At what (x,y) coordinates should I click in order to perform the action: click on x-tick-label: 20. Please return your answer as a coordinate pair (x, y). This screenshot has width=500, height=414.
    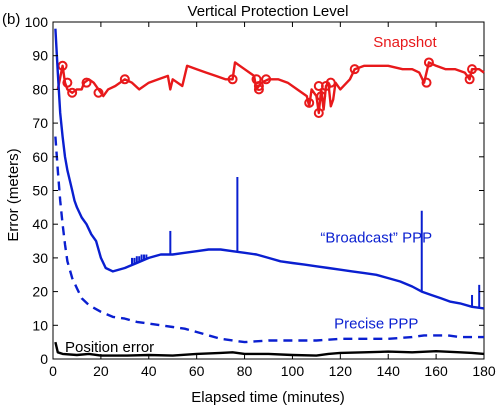
    Looking at the image, I should click on (101, 371).